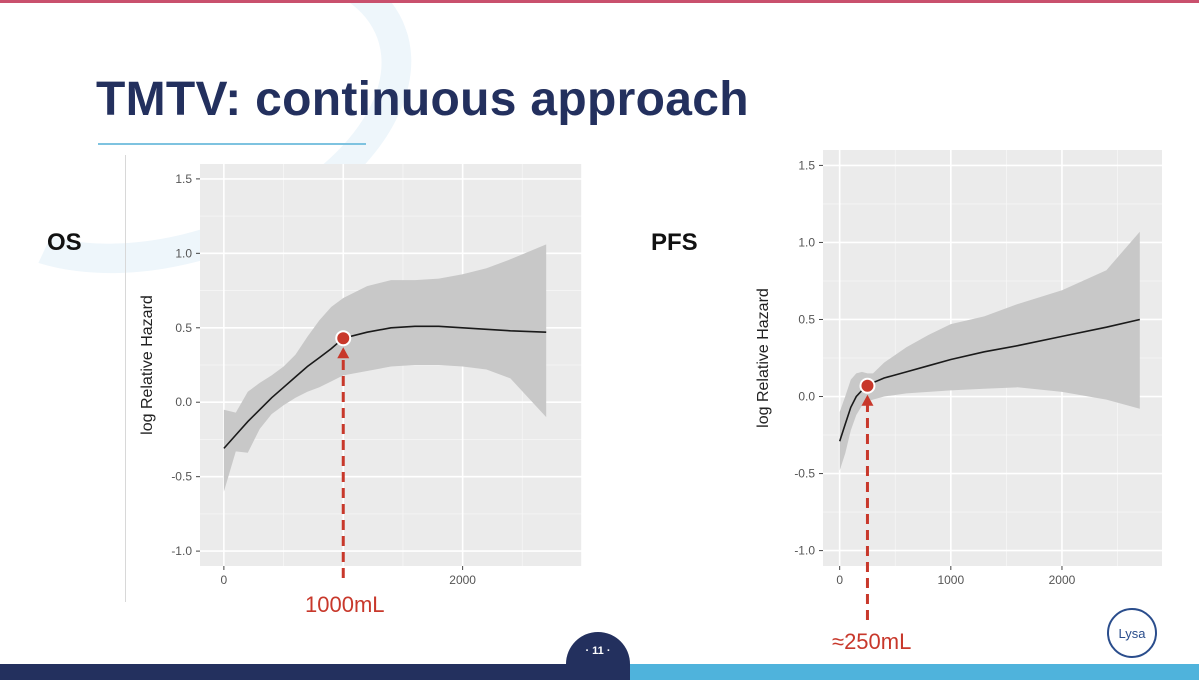 This screenshot has width=1199, height=680. I want to click on title-underline, so click(232, 144).